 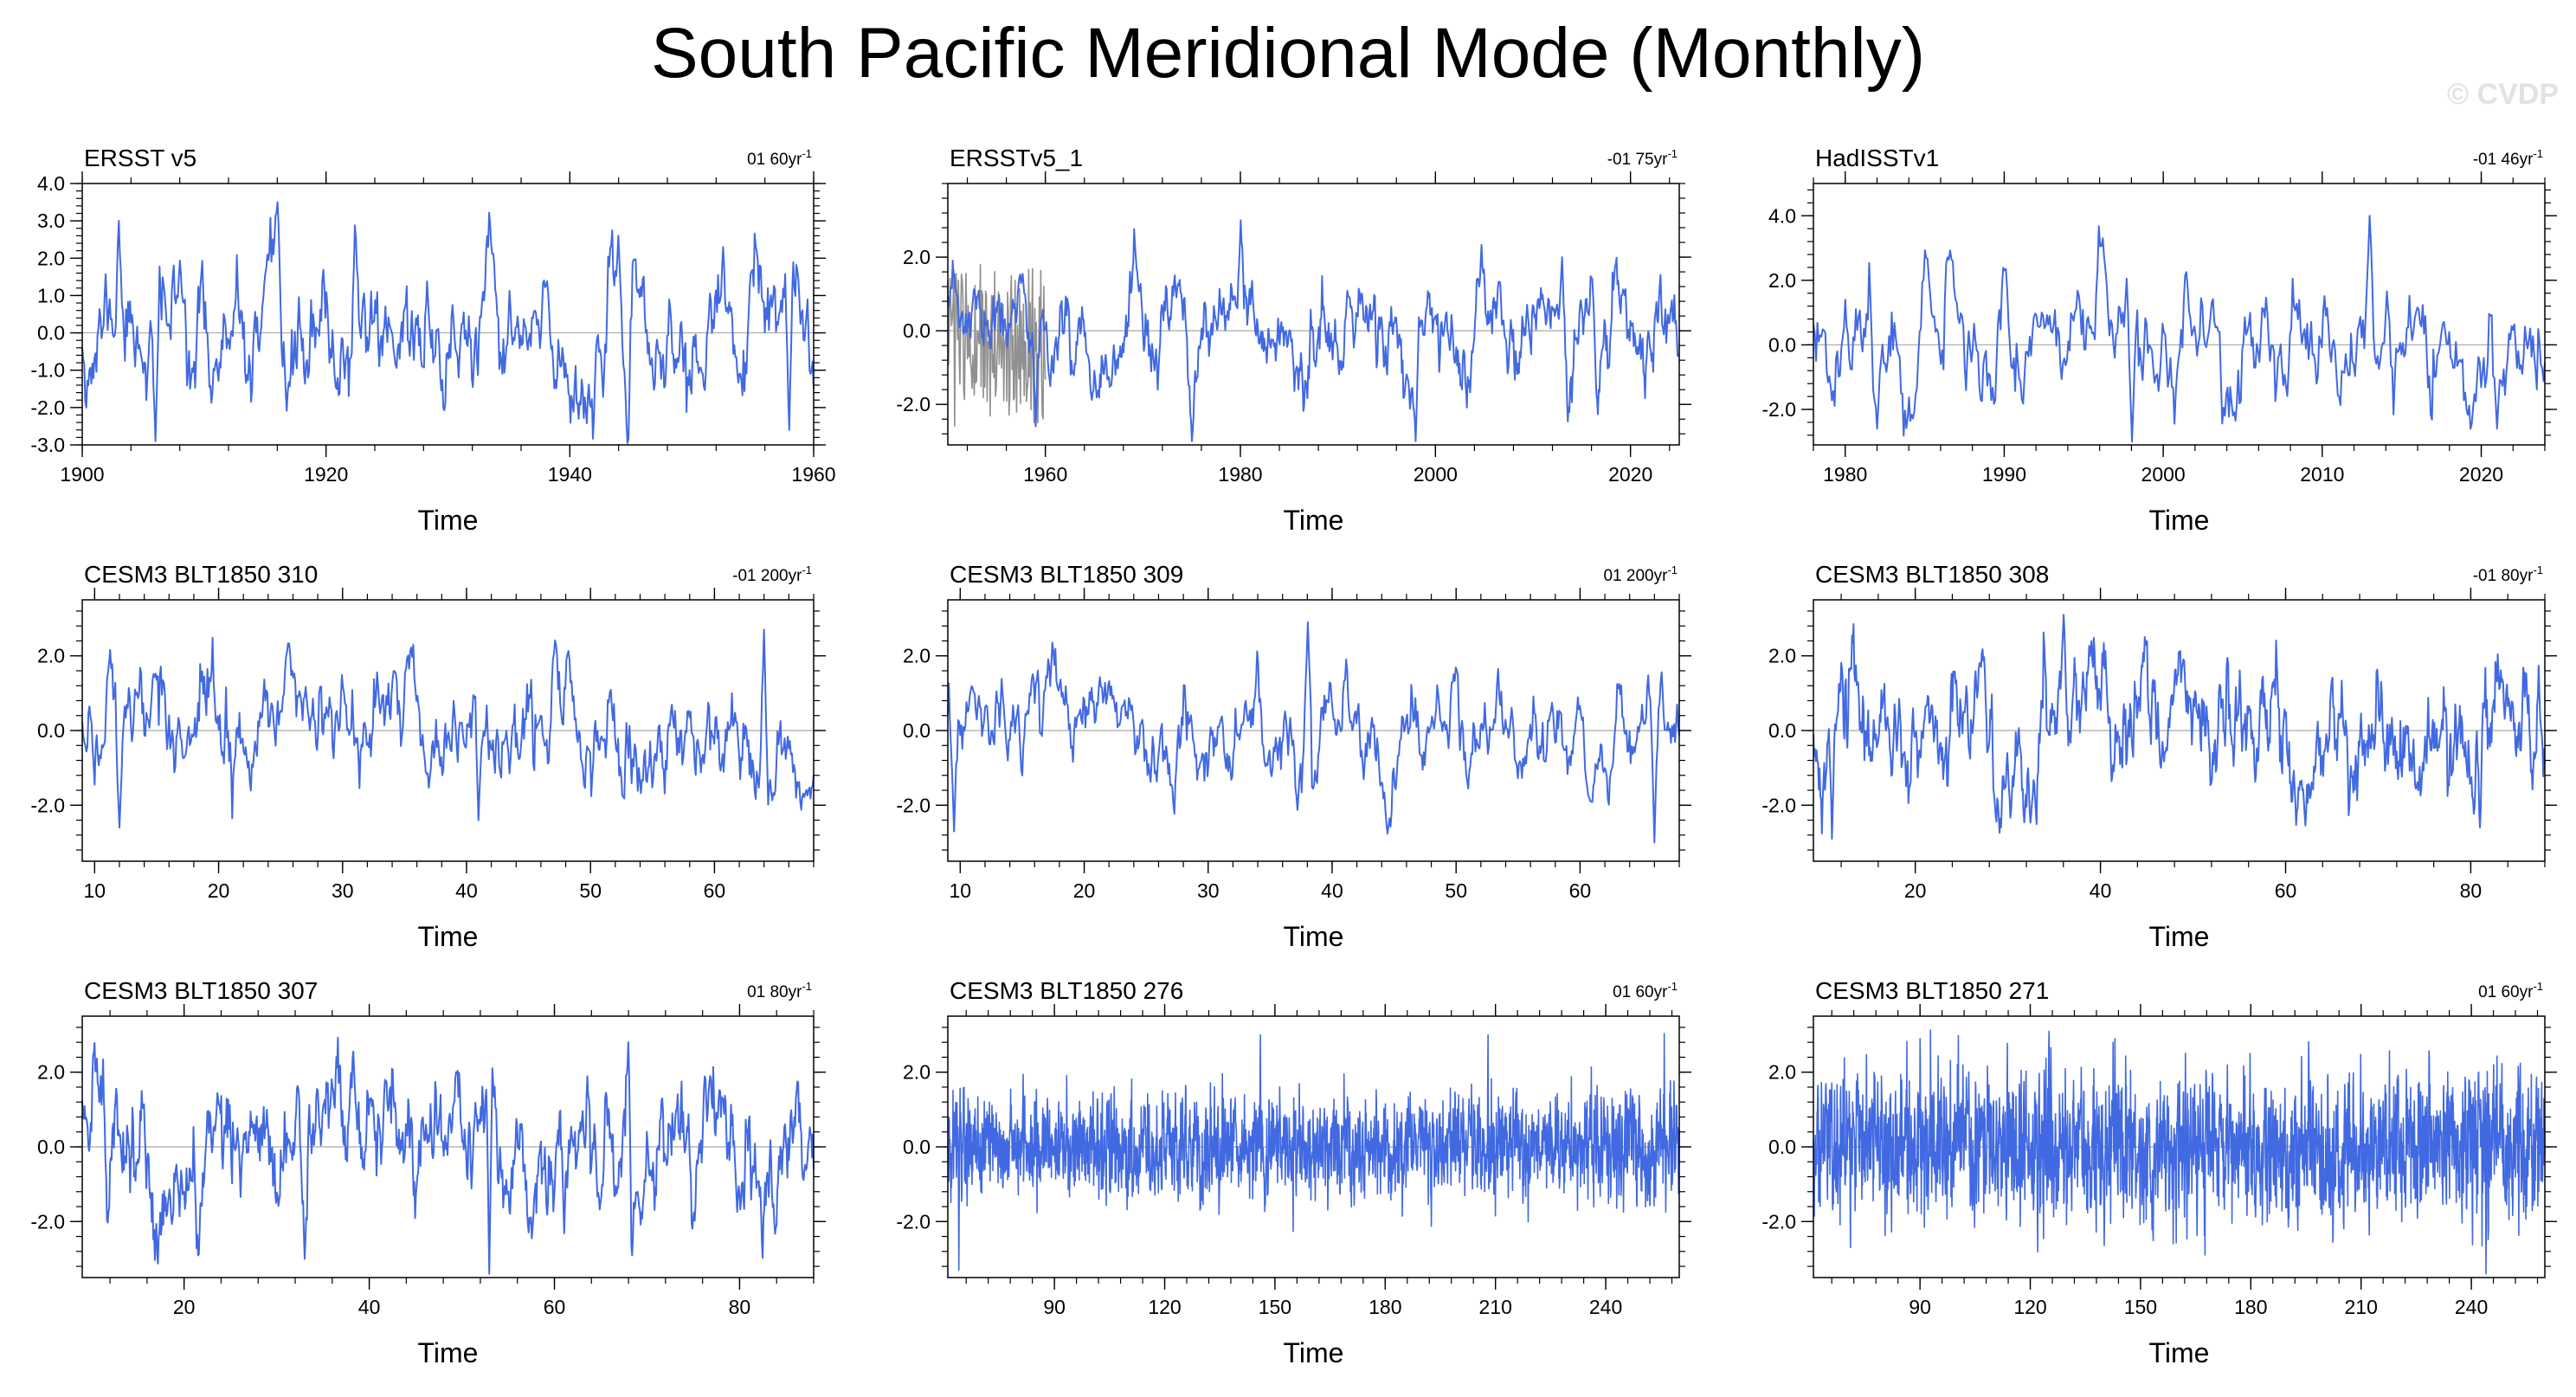 I want to click on panel-title: HadISSTv1, so click(x=1877, y=158).